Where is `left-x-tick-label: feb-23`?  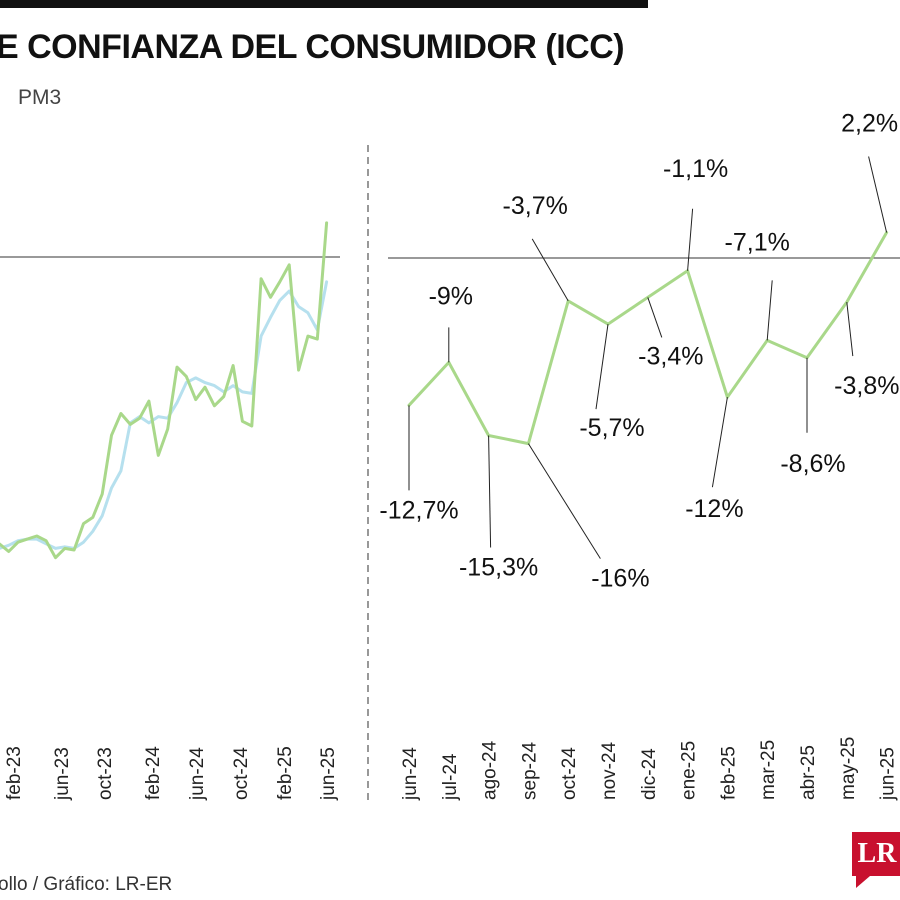 left-x-tick-label: feb-23 is located at coordinates (14, 773).